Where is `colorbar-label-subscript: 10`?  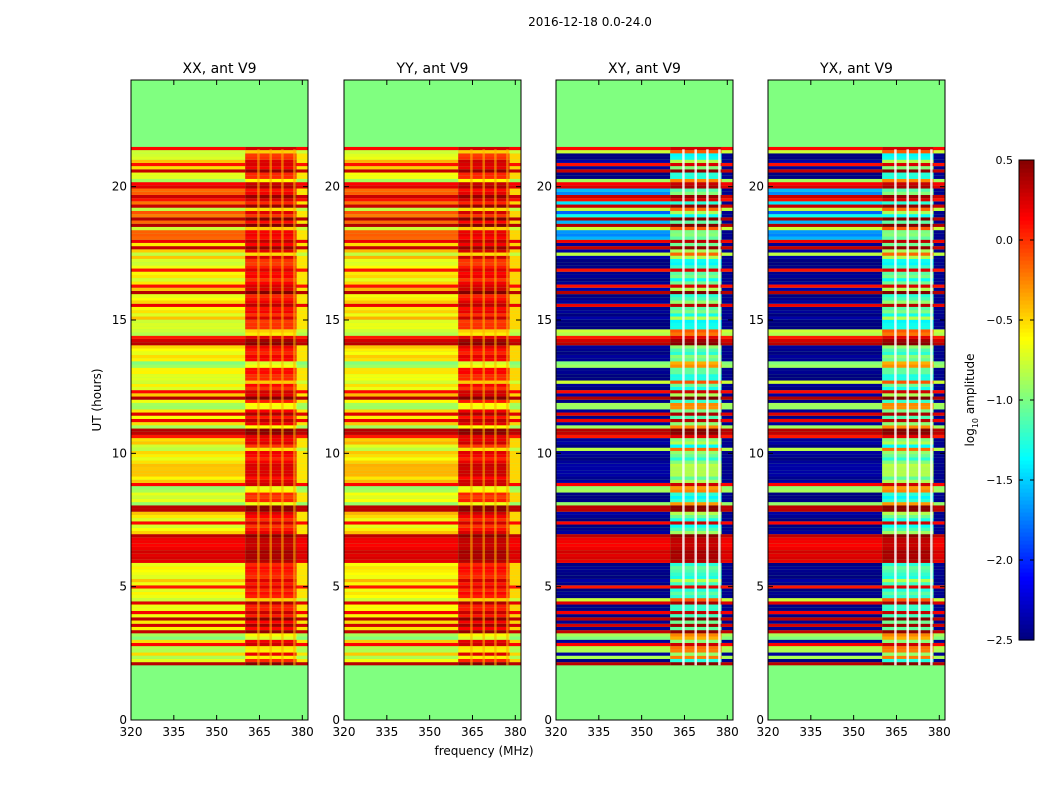 colorbar-label-subscript: 10 is located at coordinates (975, 423).